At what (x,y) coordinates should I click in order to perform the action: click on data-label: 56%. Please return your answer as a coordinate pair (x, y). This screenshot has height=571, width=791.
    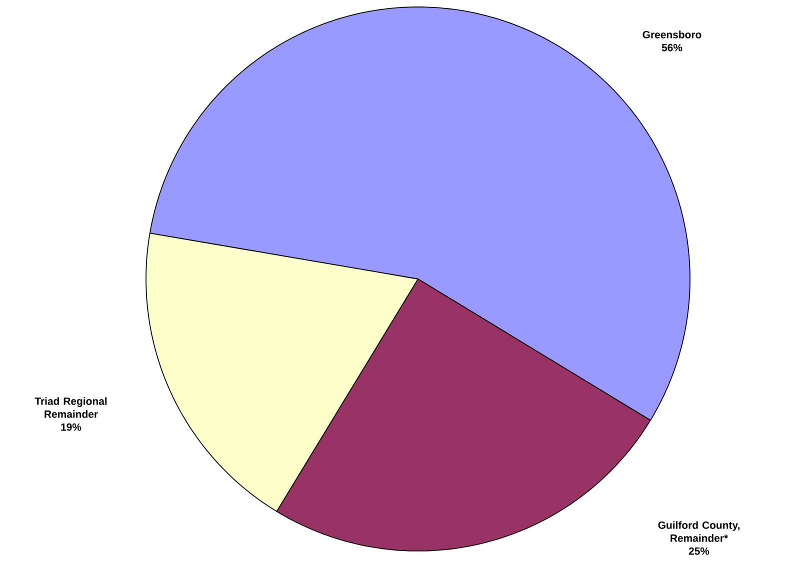
    Looking at the image, I should click on (672, 48).